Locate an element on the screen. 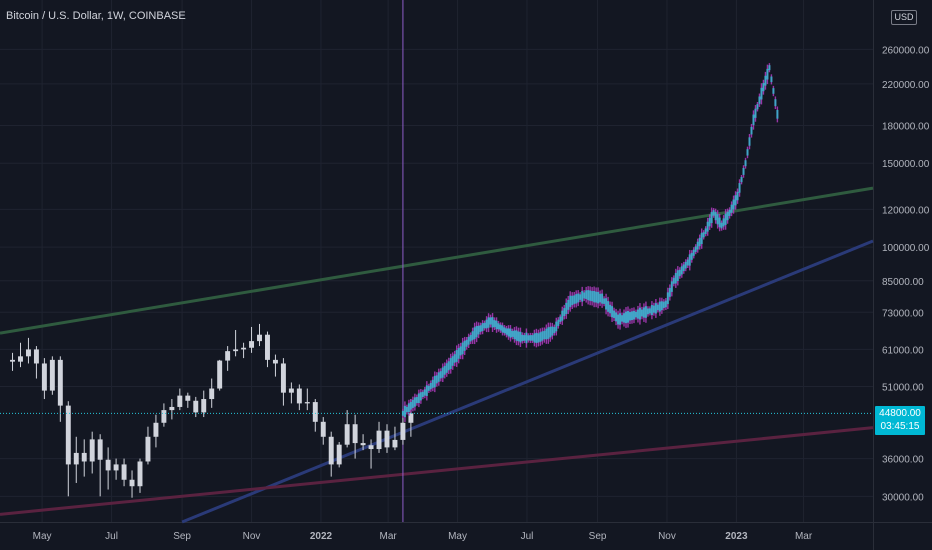 This screenshot has width=932, height=550. currency-selector: USD is located at coordinates (904, 17).